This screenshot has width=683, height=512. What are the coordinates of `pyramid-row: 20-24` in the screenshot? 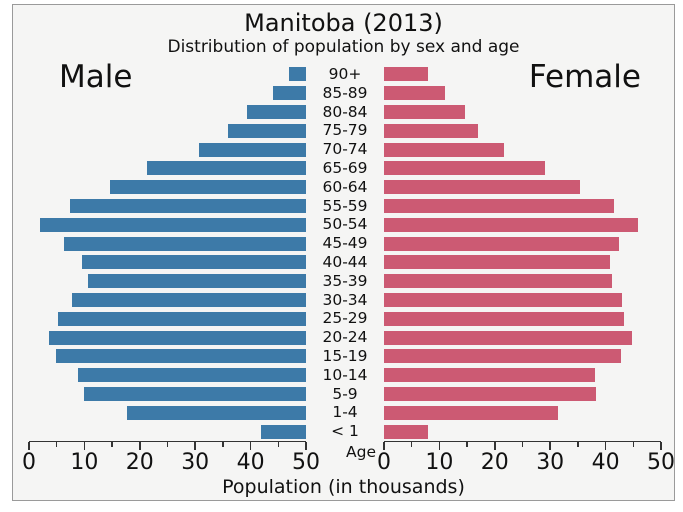 It's located at (345, 337).